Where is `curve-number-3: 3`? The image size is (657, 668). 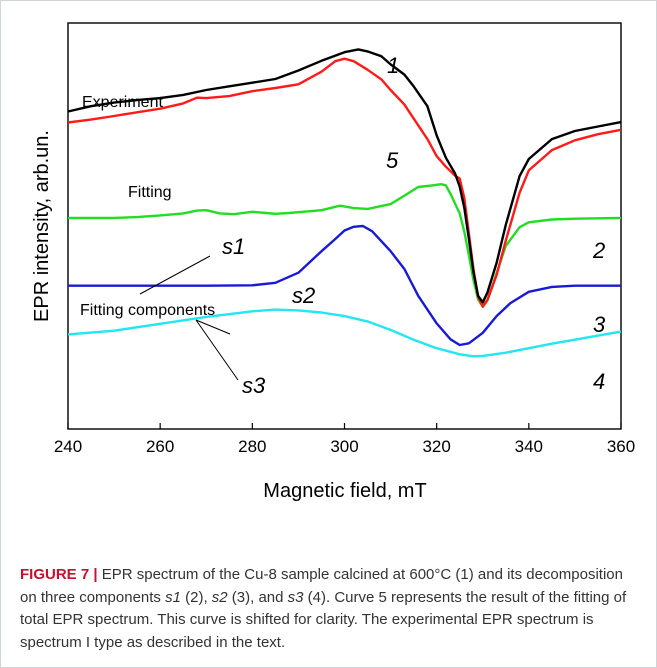
curve-number-3: 3 is located at coordinates (599, 324).